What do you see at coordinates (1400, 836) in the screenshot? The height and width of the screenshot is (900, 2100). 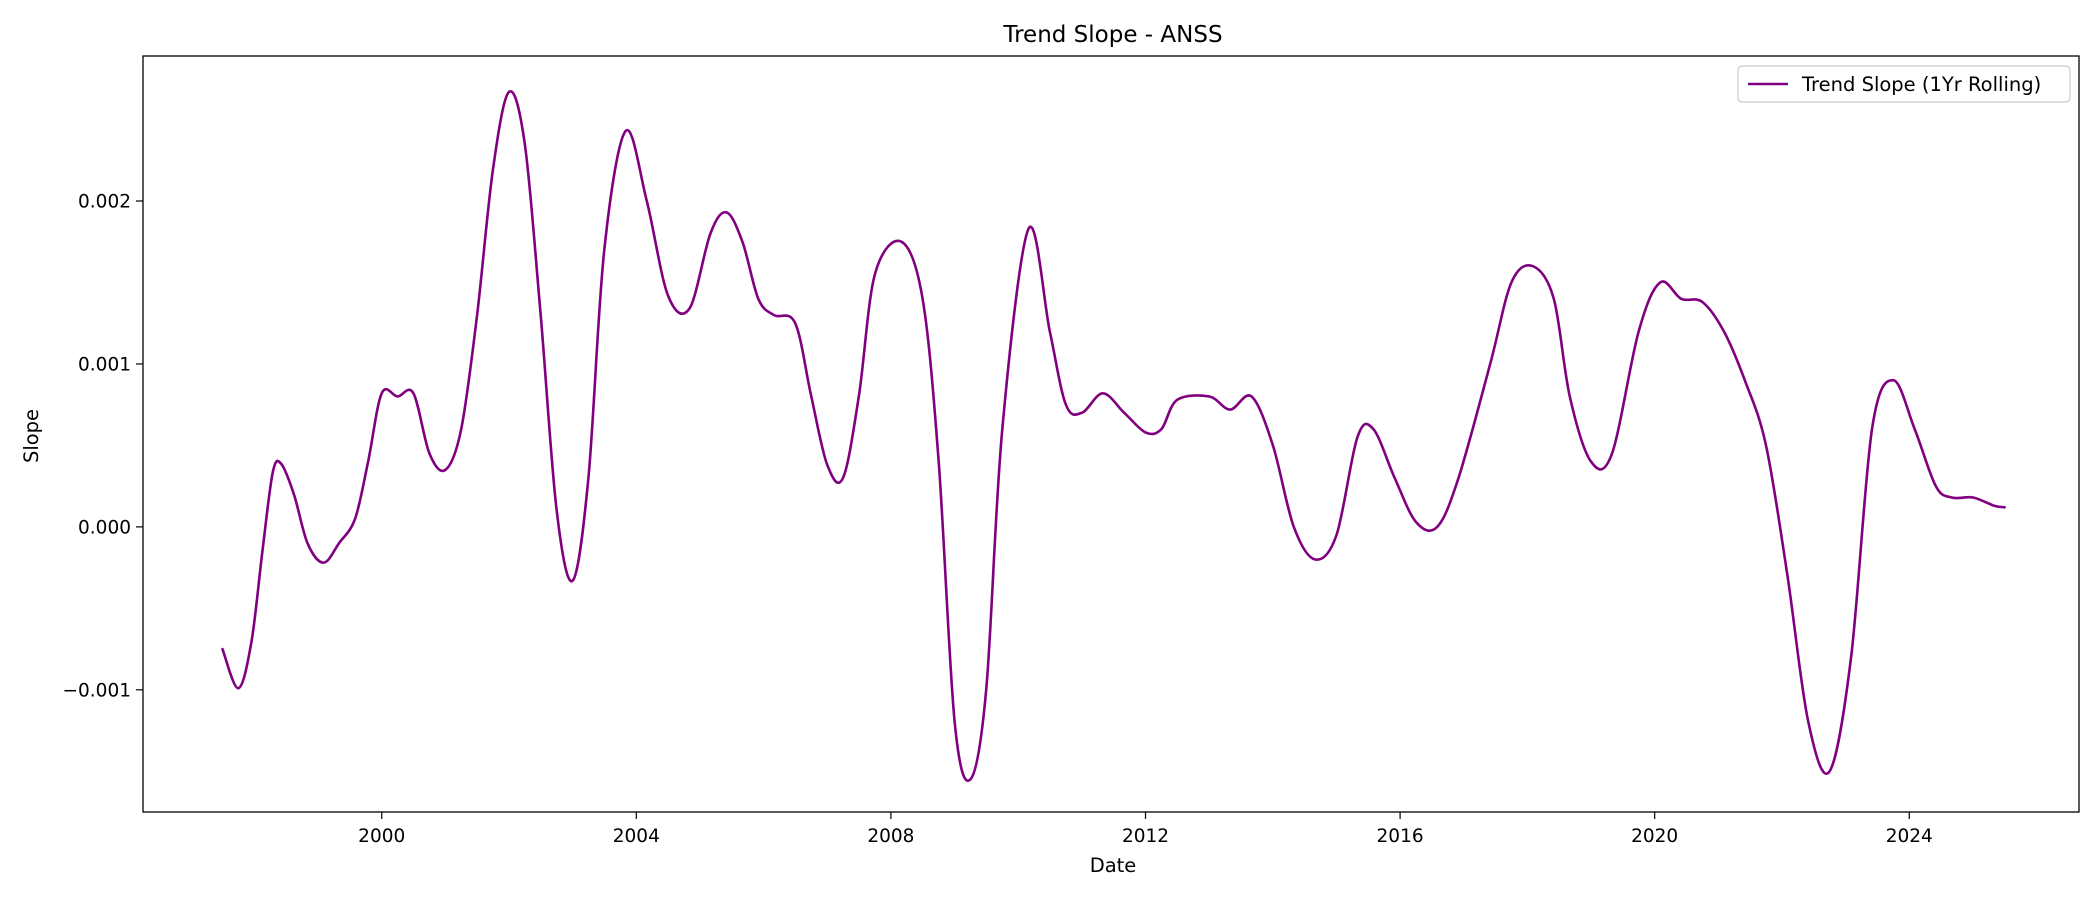 I see `x-tick-label: 2016` at bounding box center [1400, 836].